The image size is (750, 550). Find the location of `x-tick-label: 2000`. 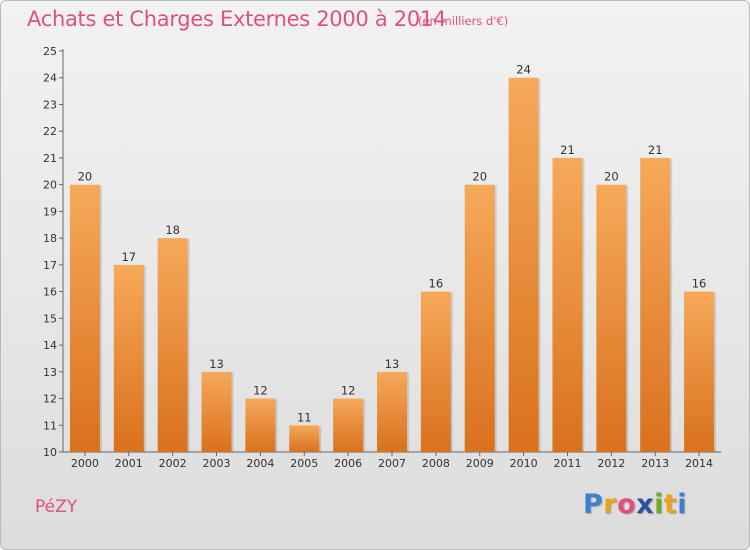

x-tick-label: 2000 is located at coordinates (85, 463).